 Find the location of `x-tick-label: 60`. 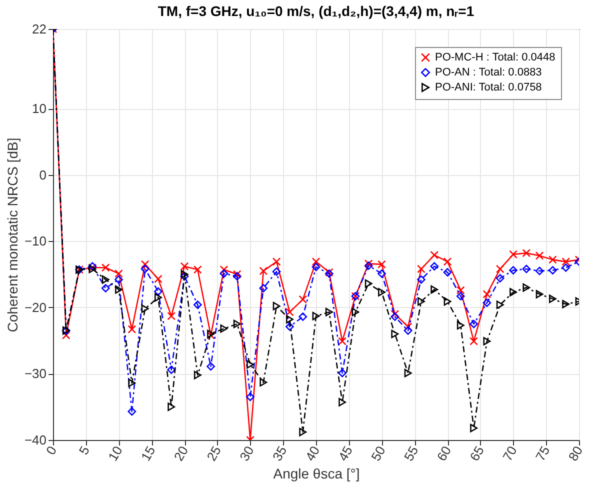

x-tick-label: 60 is located at coordinates (444, 454).